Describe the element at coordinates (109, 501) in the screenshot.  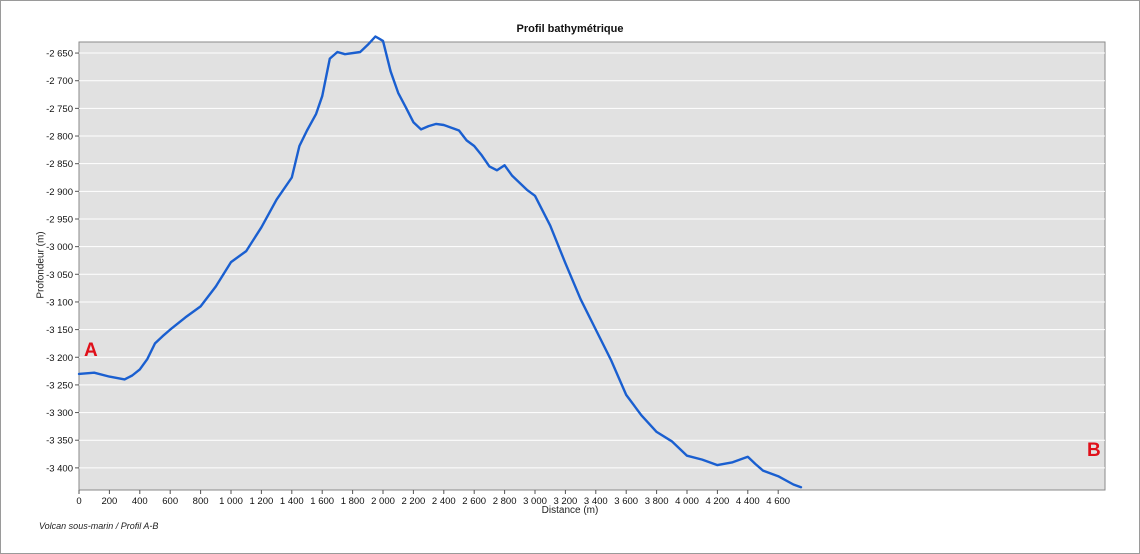
I see `x-tick-label: 200` at that location.